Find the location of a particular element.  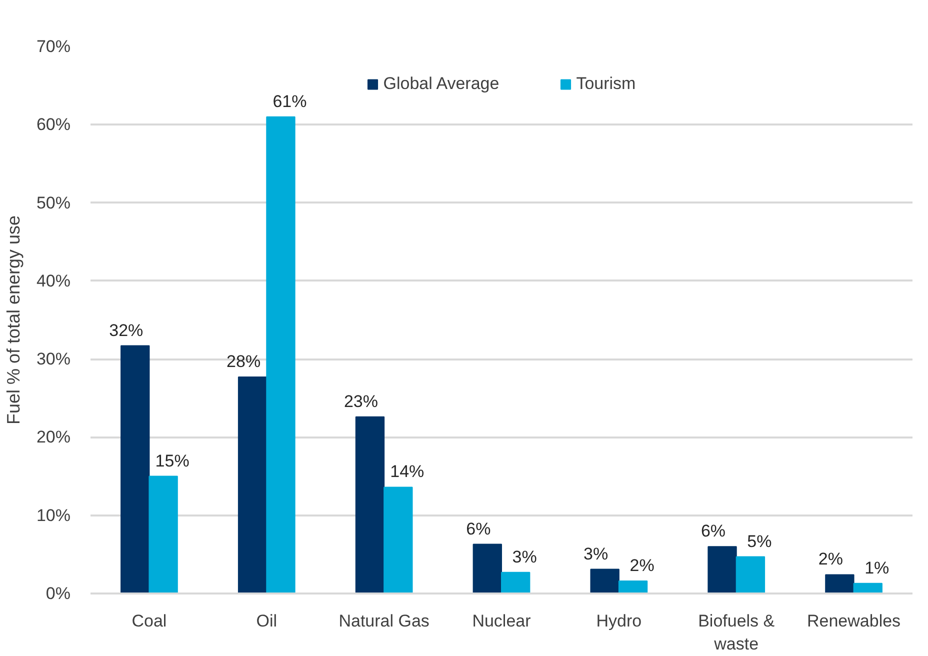

y-tick-label: 50% is located at coordinates (53, 202).